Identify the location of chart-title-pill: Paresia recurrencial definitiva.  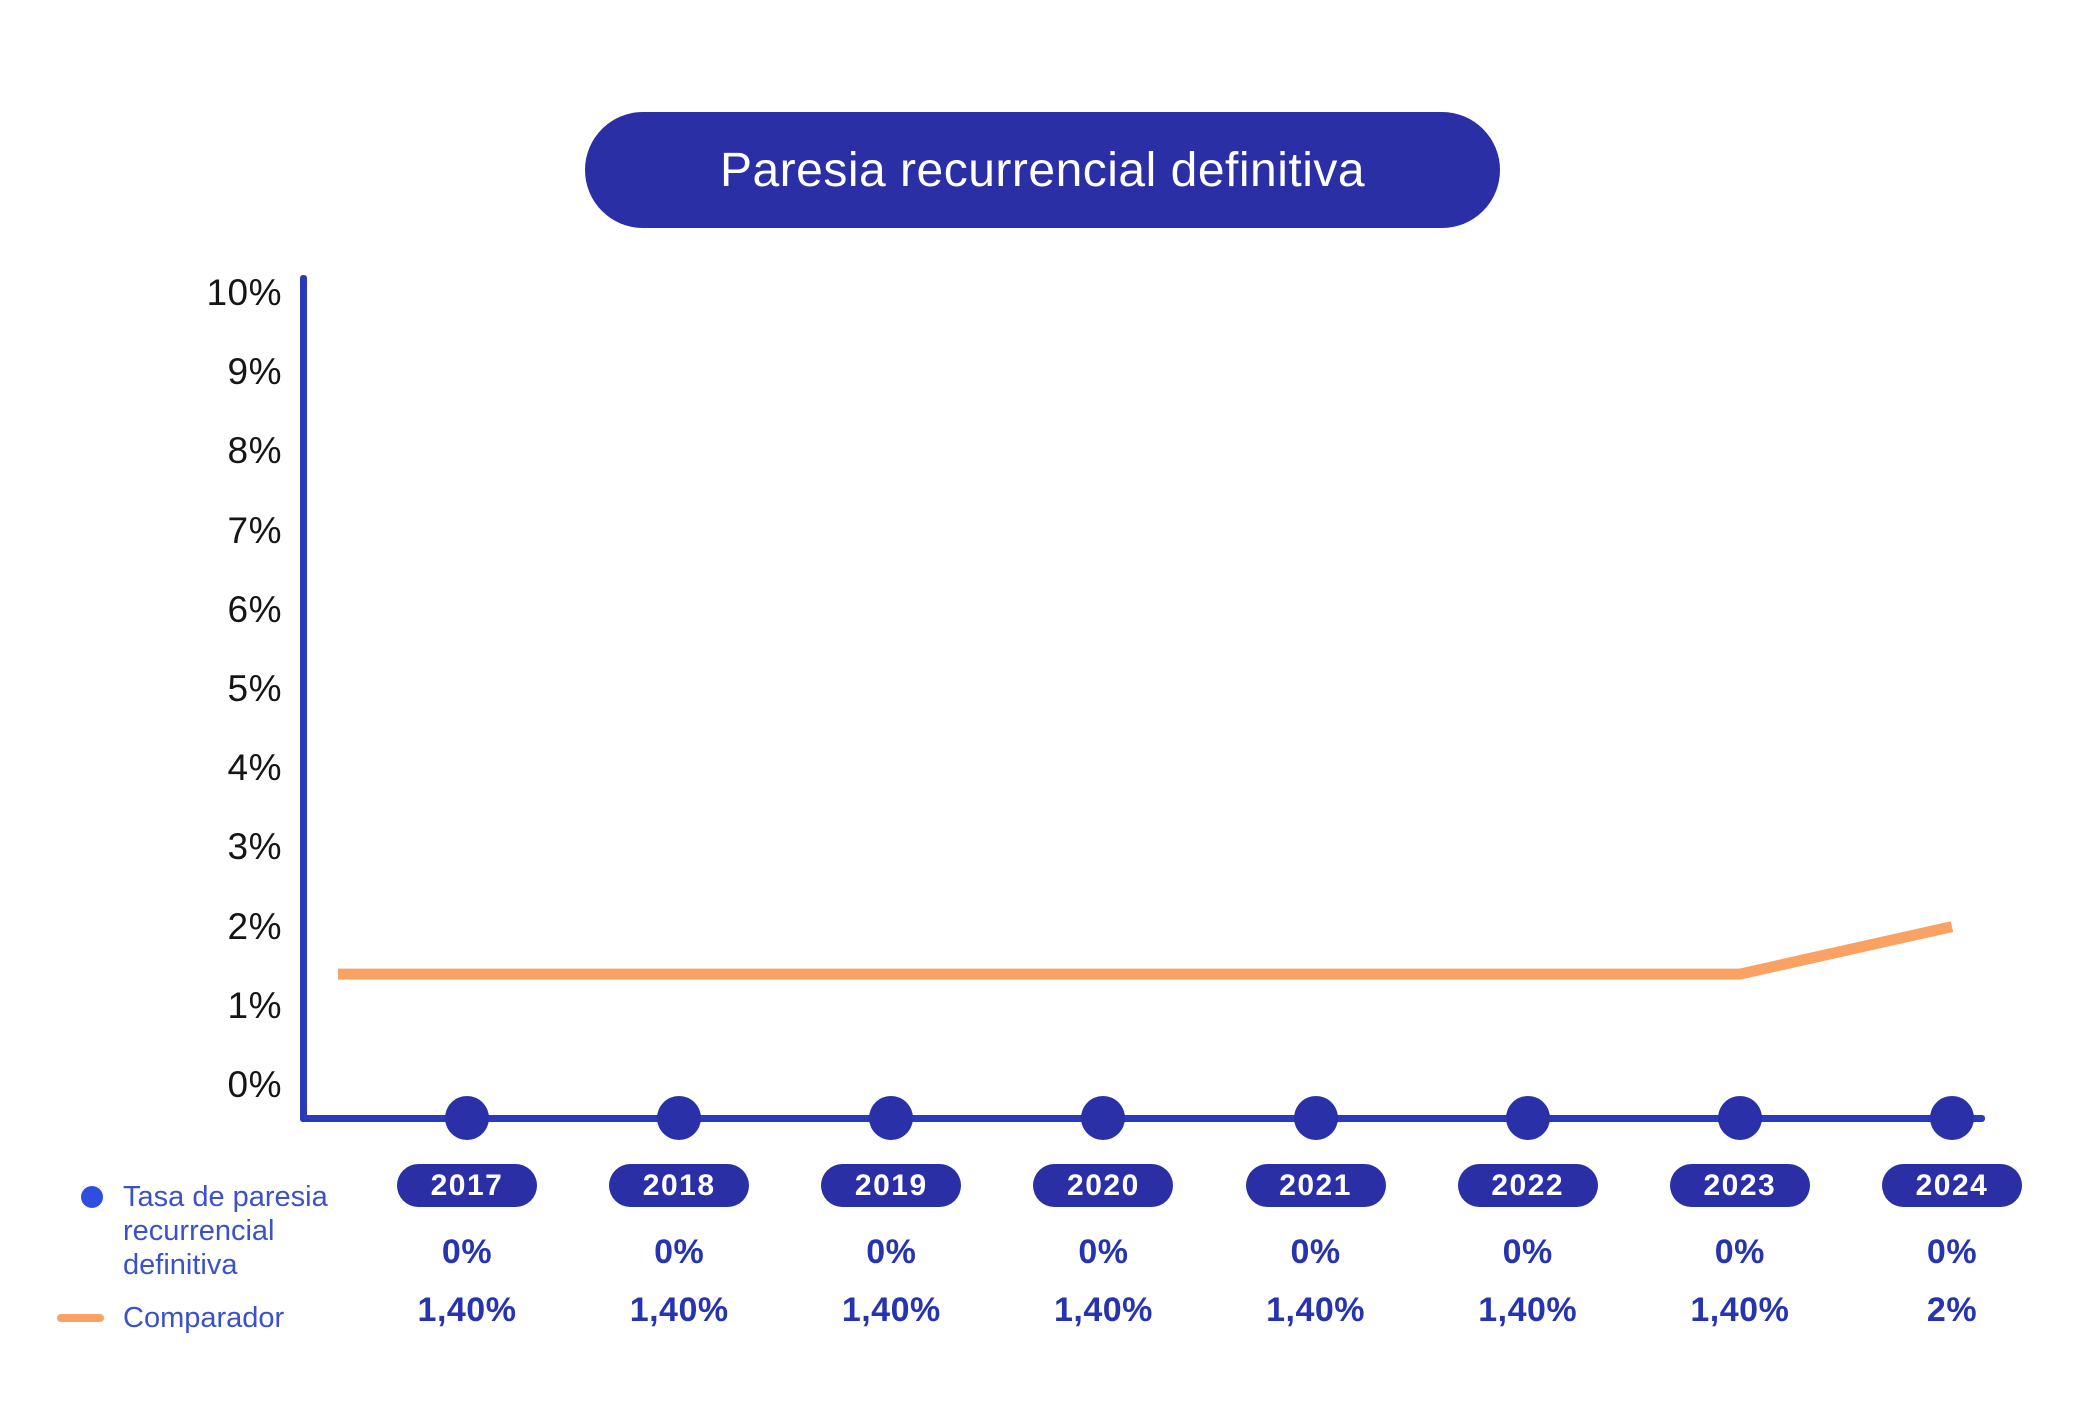
(1042, 170).